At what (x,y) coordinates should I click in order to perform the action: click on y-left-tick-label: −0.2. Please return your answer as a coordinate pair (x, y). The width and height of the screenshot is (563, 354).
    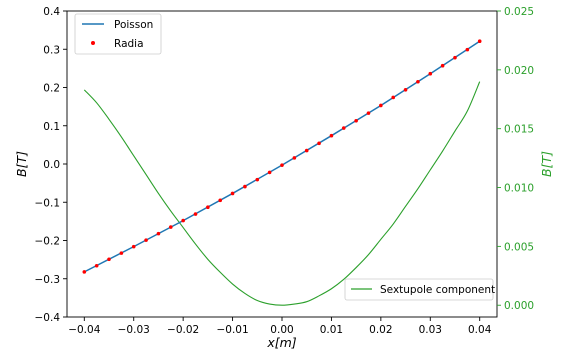
    Looking at the image, I should click on (48, 242).